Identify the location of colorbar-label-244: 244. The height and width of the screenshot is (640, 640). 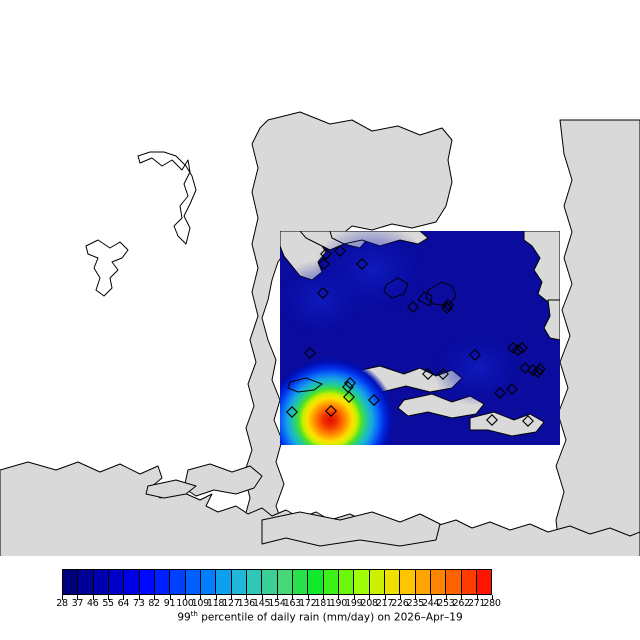
(430, 603).